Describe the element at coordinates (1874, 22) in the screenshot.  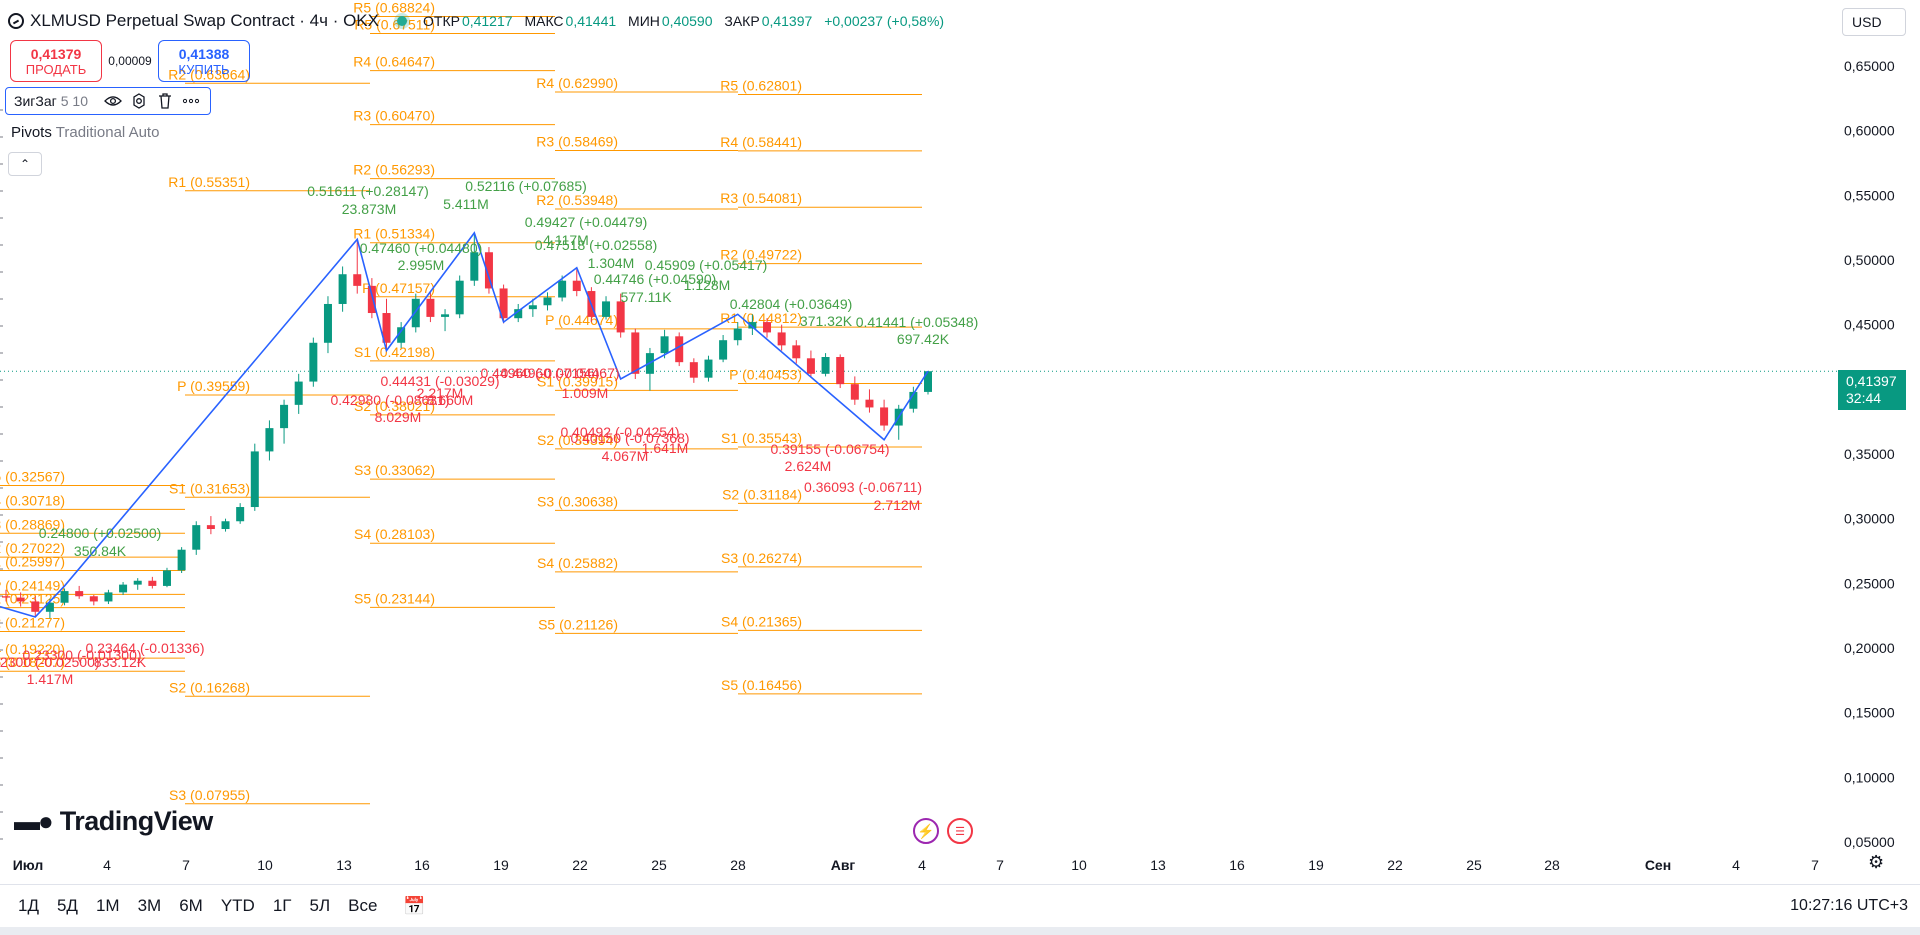
I see `currency-selector: USD` at that location.